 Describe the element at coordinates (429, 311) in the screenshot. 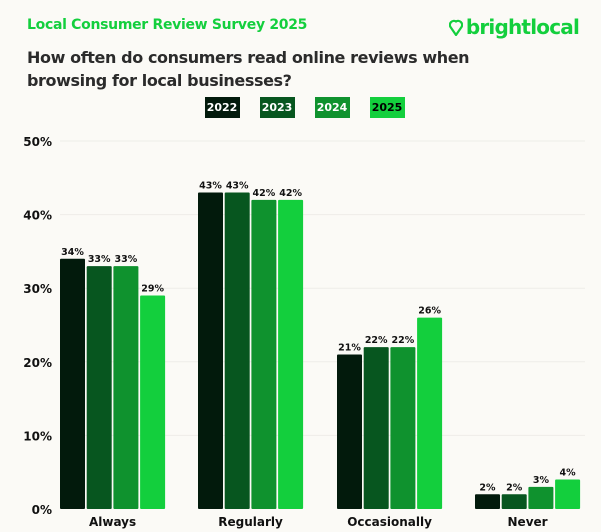

I see `data-label: 26%` at that location.